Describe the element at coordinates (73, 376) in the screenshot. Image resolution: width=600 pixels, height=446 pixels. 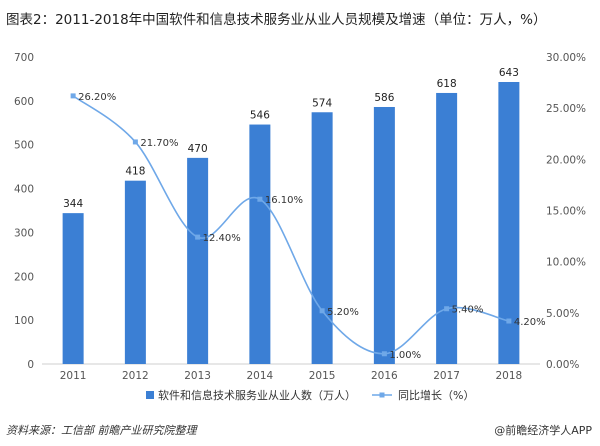
I see `x-tick-label: 2011` at that location.